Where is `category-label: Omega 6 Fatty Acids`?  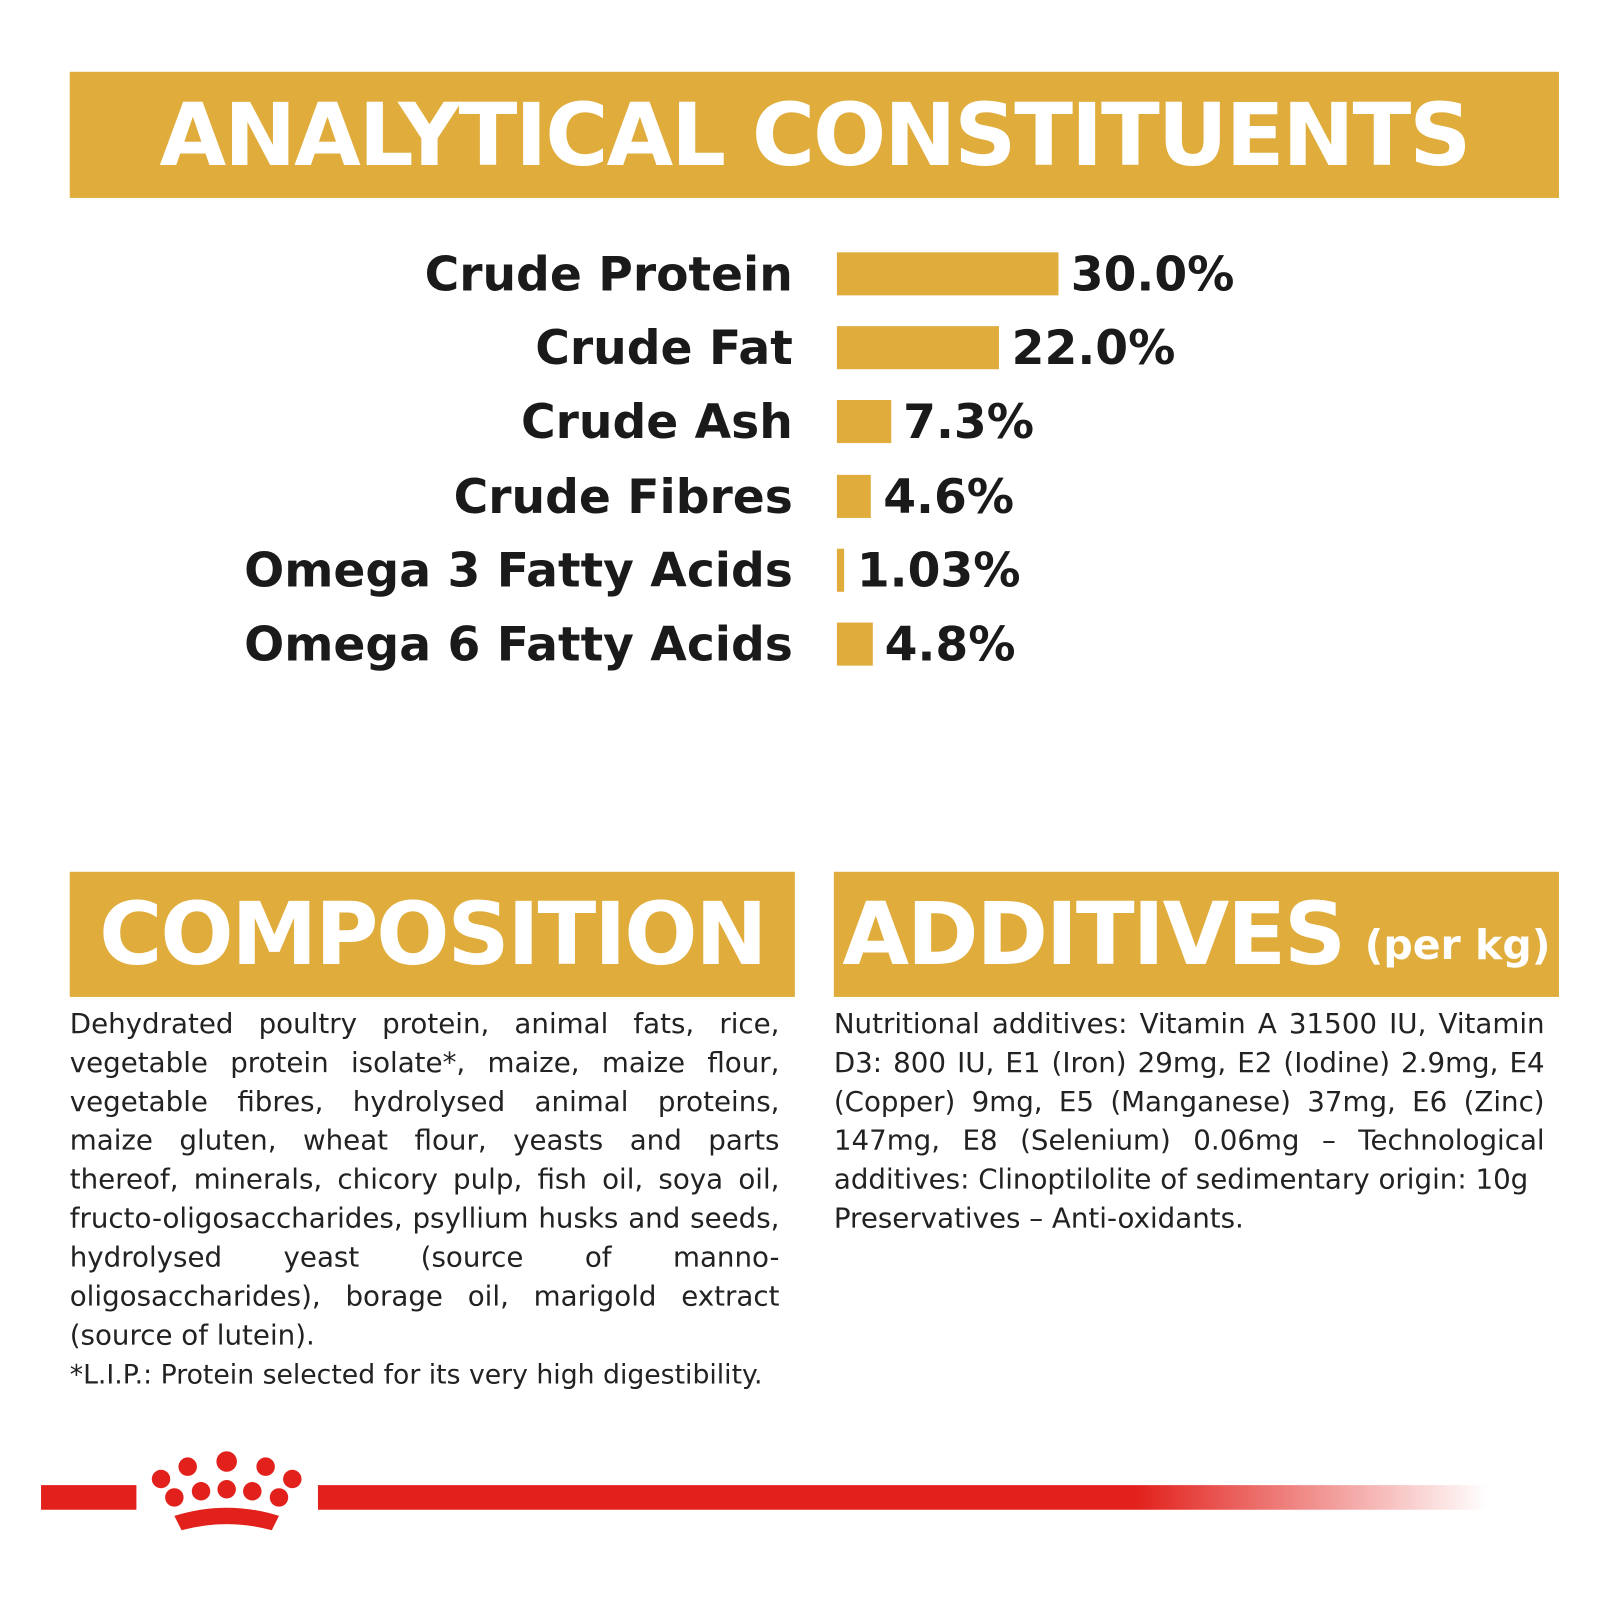 category-label: Omega 6 Fatty Acids is located at coordinates (518, 644).